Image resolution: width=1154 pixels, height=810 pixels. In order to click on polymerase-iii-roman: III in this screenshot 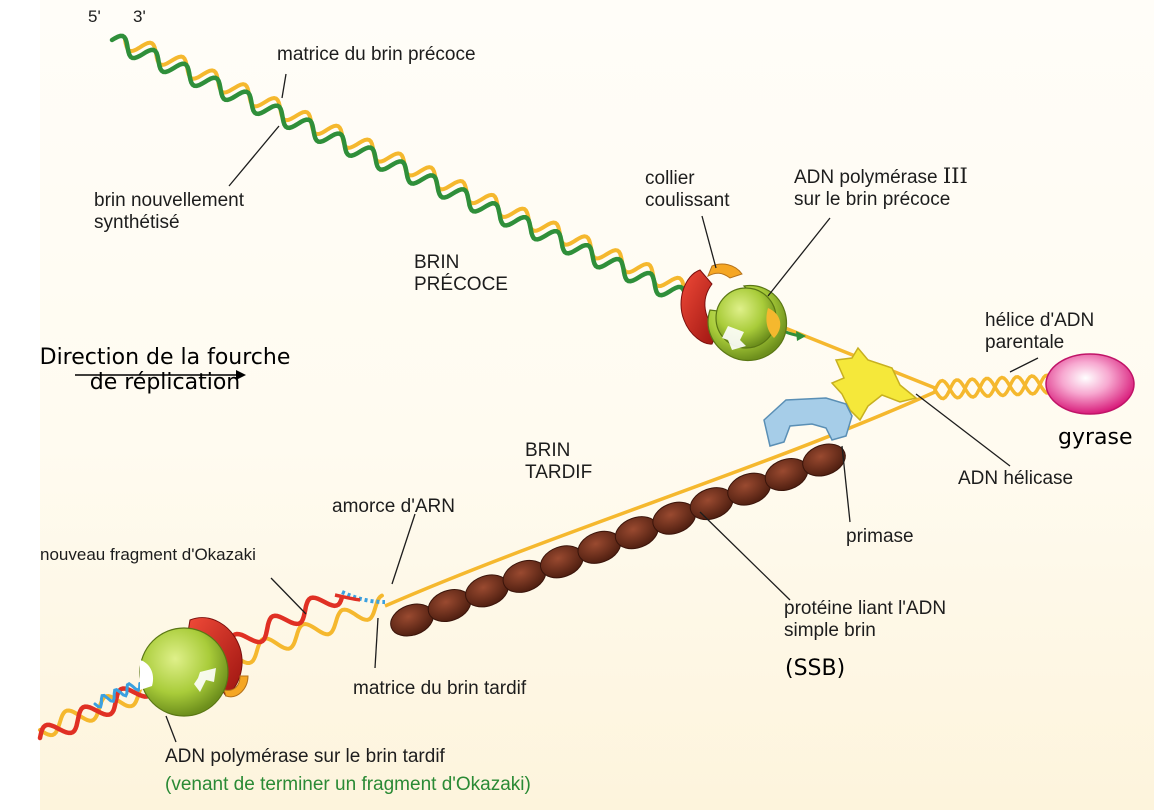, I will do `click(955, 176)`.